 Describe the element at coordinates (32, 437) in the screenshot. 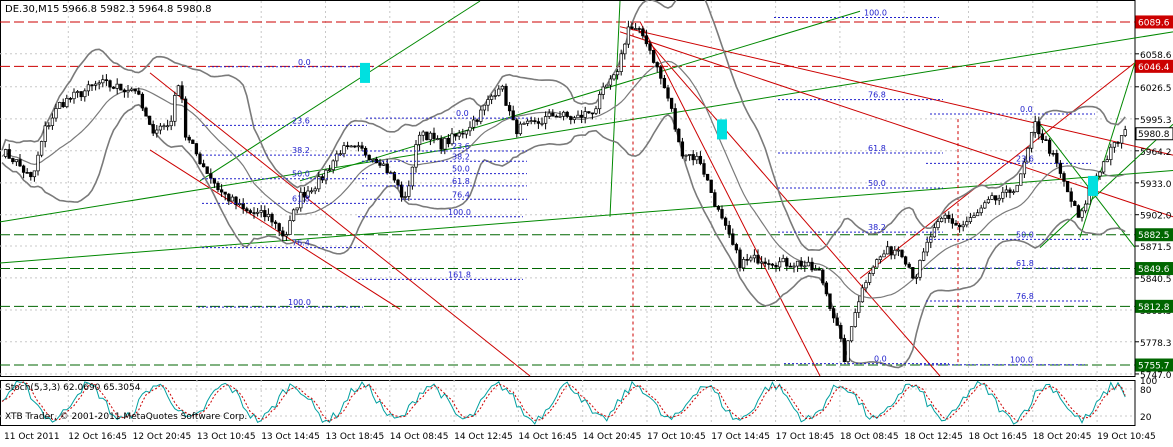

I see `x-tick-label: 11 Oct 2011` at that location.